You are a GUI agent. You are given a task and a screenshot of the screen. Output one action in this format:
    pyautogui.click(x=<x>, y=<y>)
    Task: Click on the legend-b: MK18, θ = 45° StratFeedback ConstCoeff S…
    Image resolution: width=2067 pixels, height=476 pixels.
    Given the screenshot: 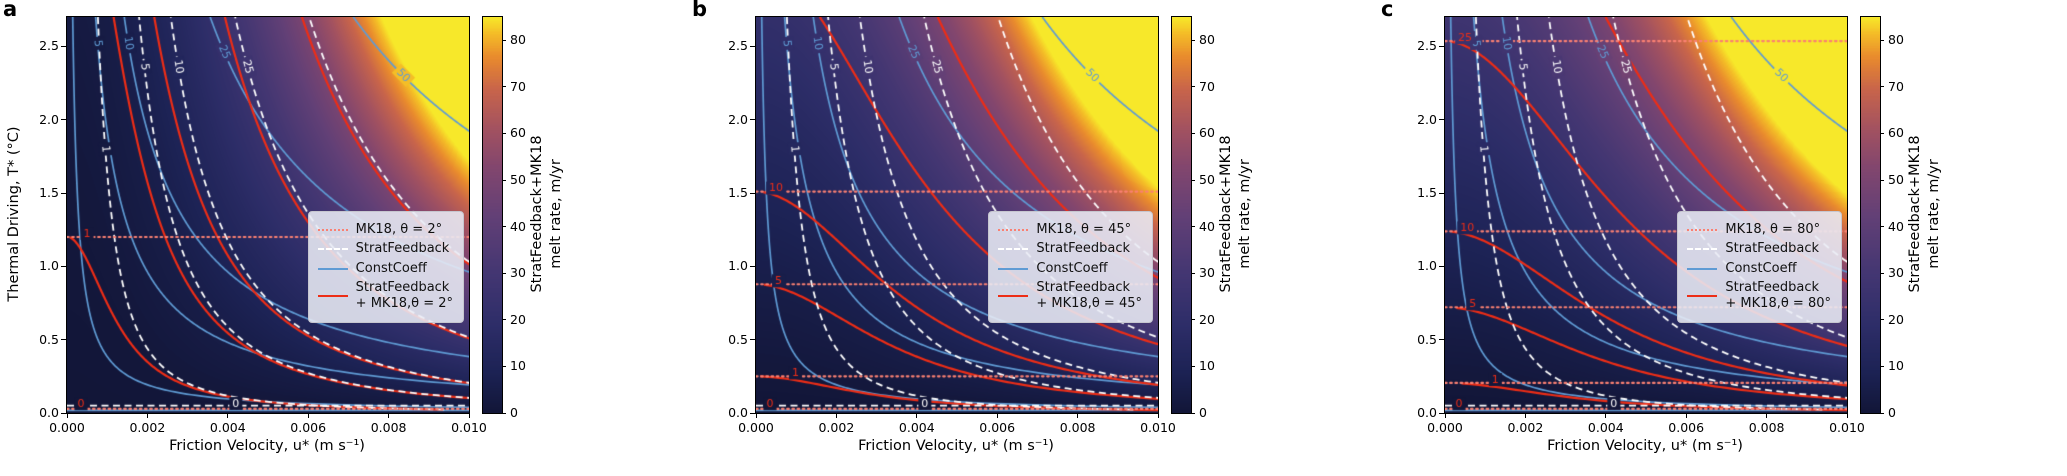 What is the action you would take?
    pyautogui.click(x=1070, y=267)
    